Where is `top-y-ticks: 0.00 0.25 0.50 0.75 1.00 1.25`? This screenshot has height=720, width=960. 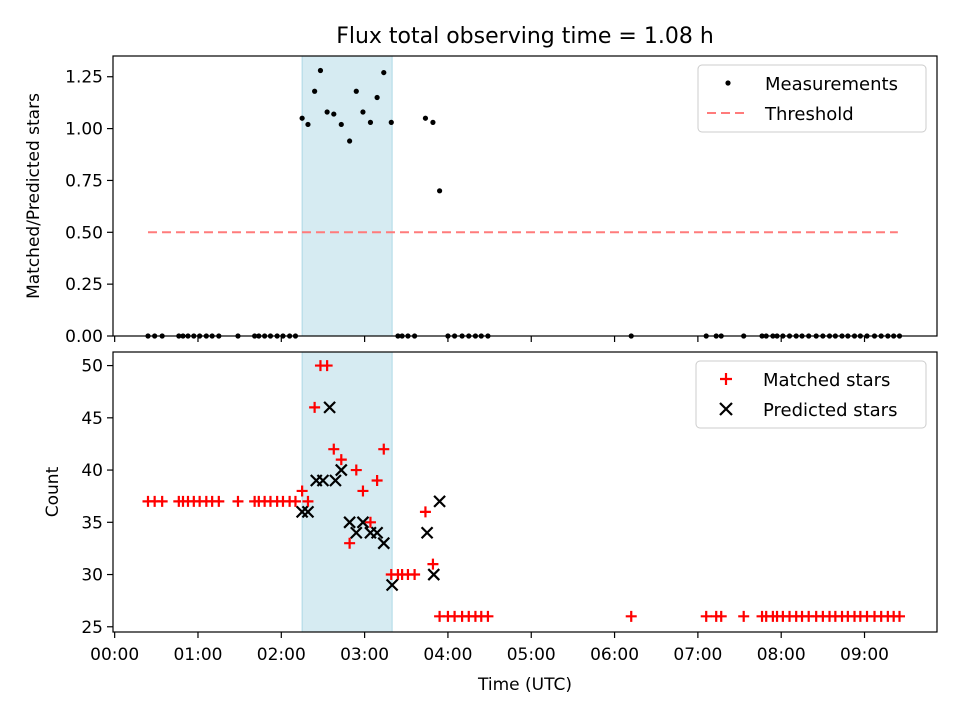 top-y-ticks: 0.00 0.25 0.50 0.75 1.00 1.25 is located at coordinates (89, 207).